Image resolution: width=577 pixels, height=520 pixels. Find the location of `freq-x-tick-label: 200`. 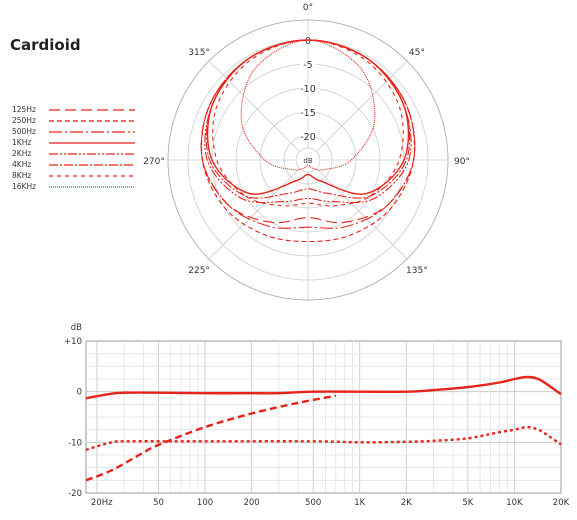

freq-x-tick-label: 200 is located at coordinates (251, 503).